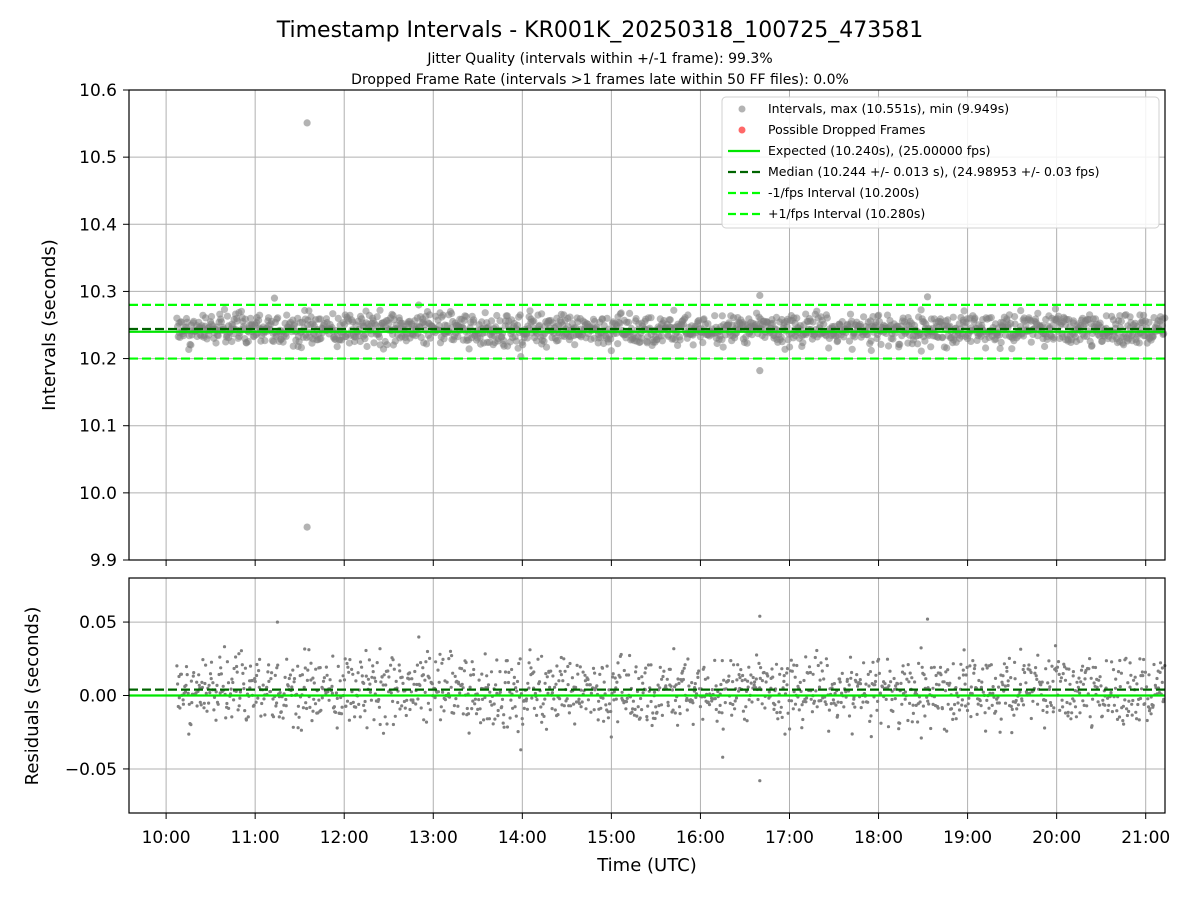 Image resolution: width=1200 pixels, height=900 pixels. What do you see at coordinates (647, 692) in the screenshot?
I see `residuals-reference-lines` at bounding box center [647, 692].